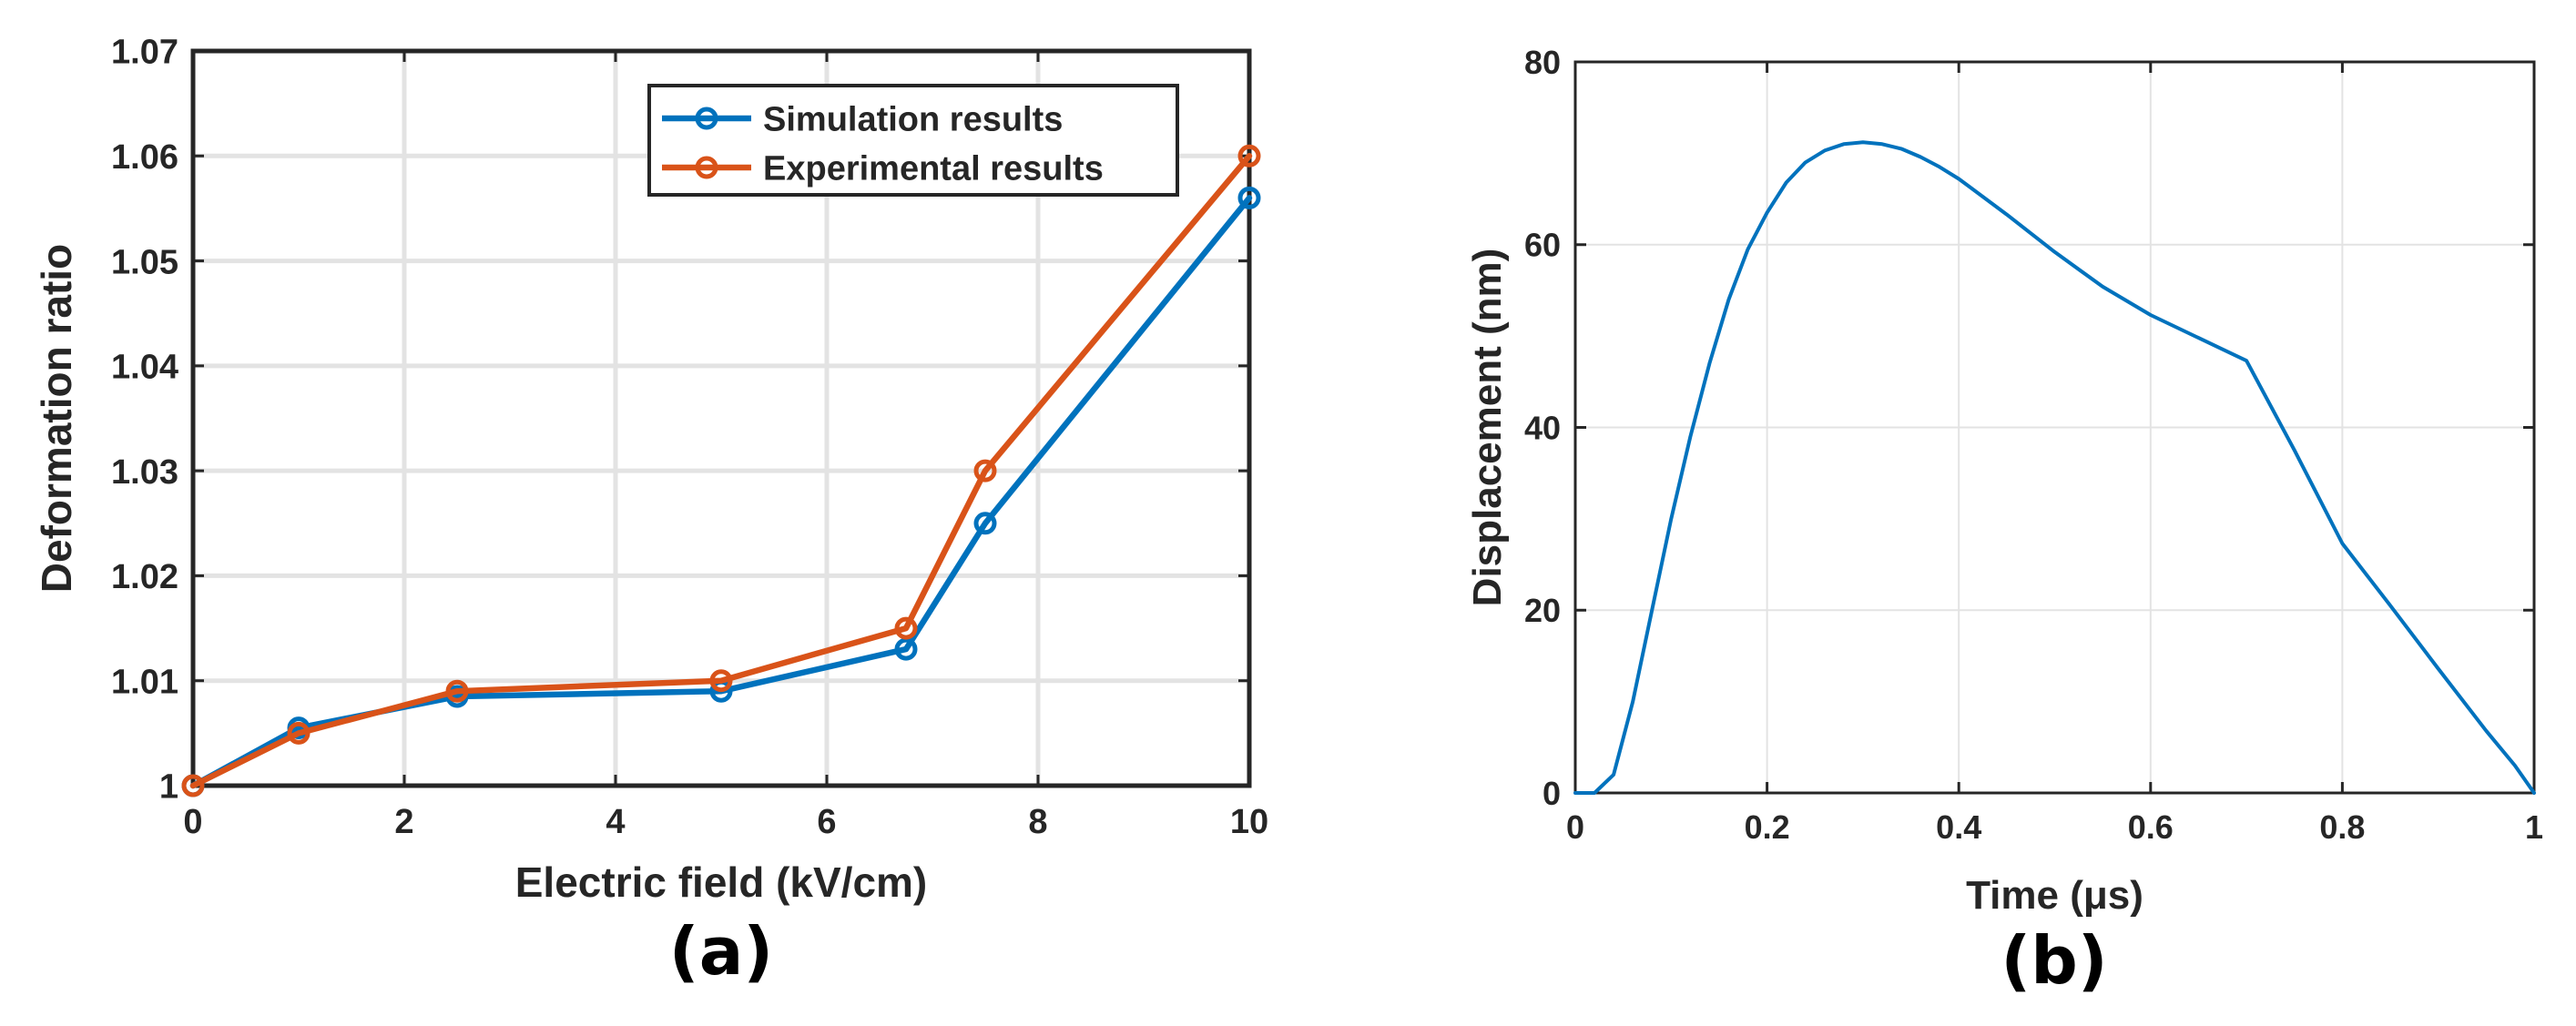 The width and height of the screenshot is (2576, 1026). Describe the element at coordinates (933, 169) in the screenshot. I see `legend-label-1: Experimental results` at that location.